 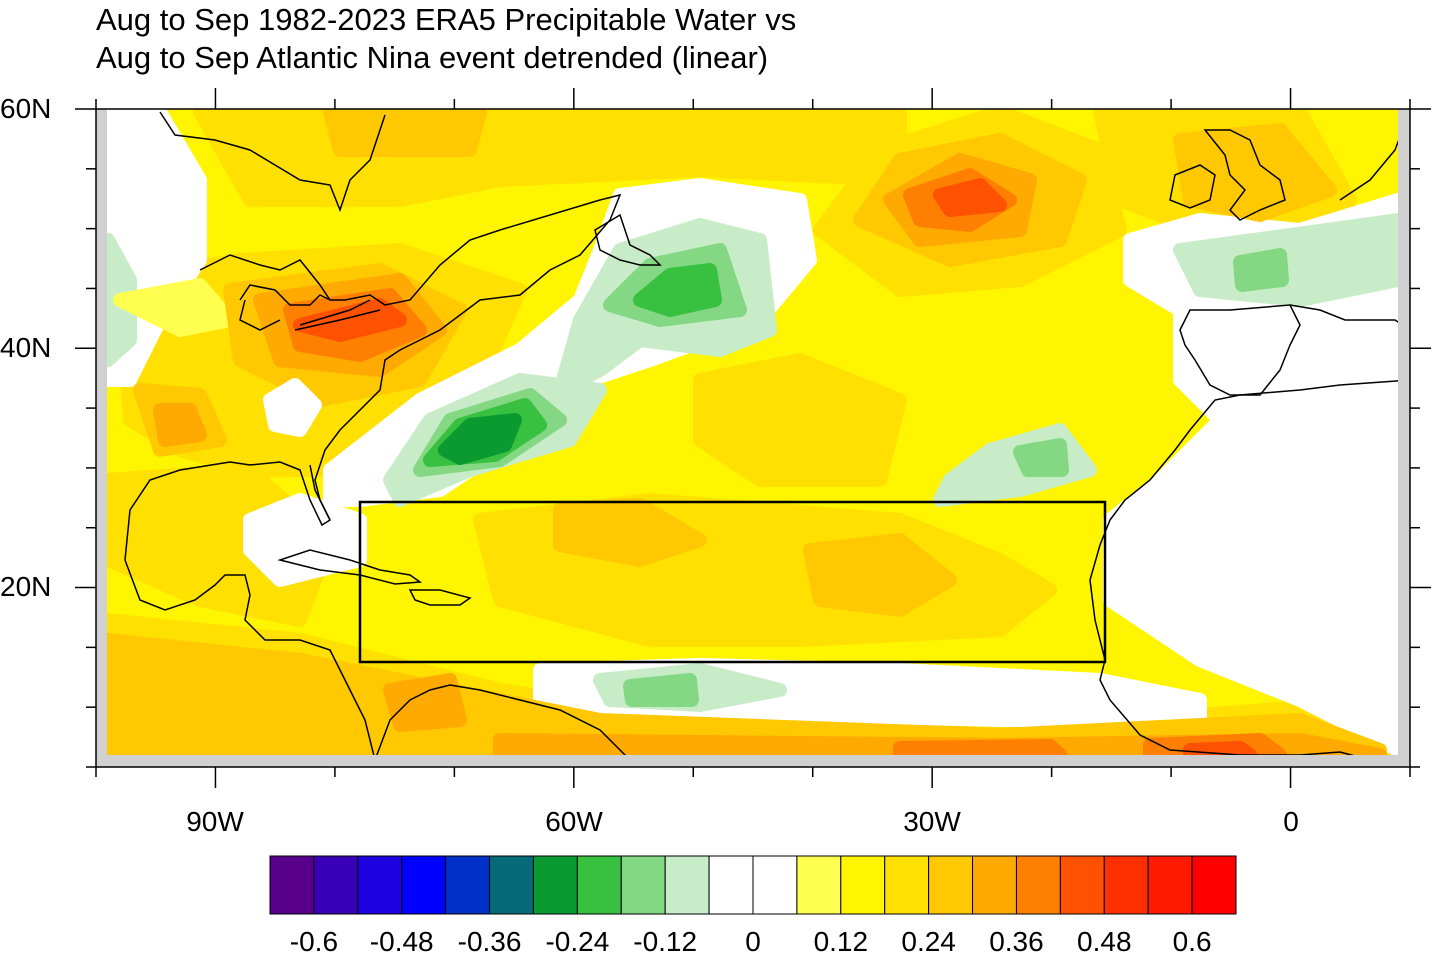 I want to click on colorbar-label: 0.24, so click(x=928, y=941).